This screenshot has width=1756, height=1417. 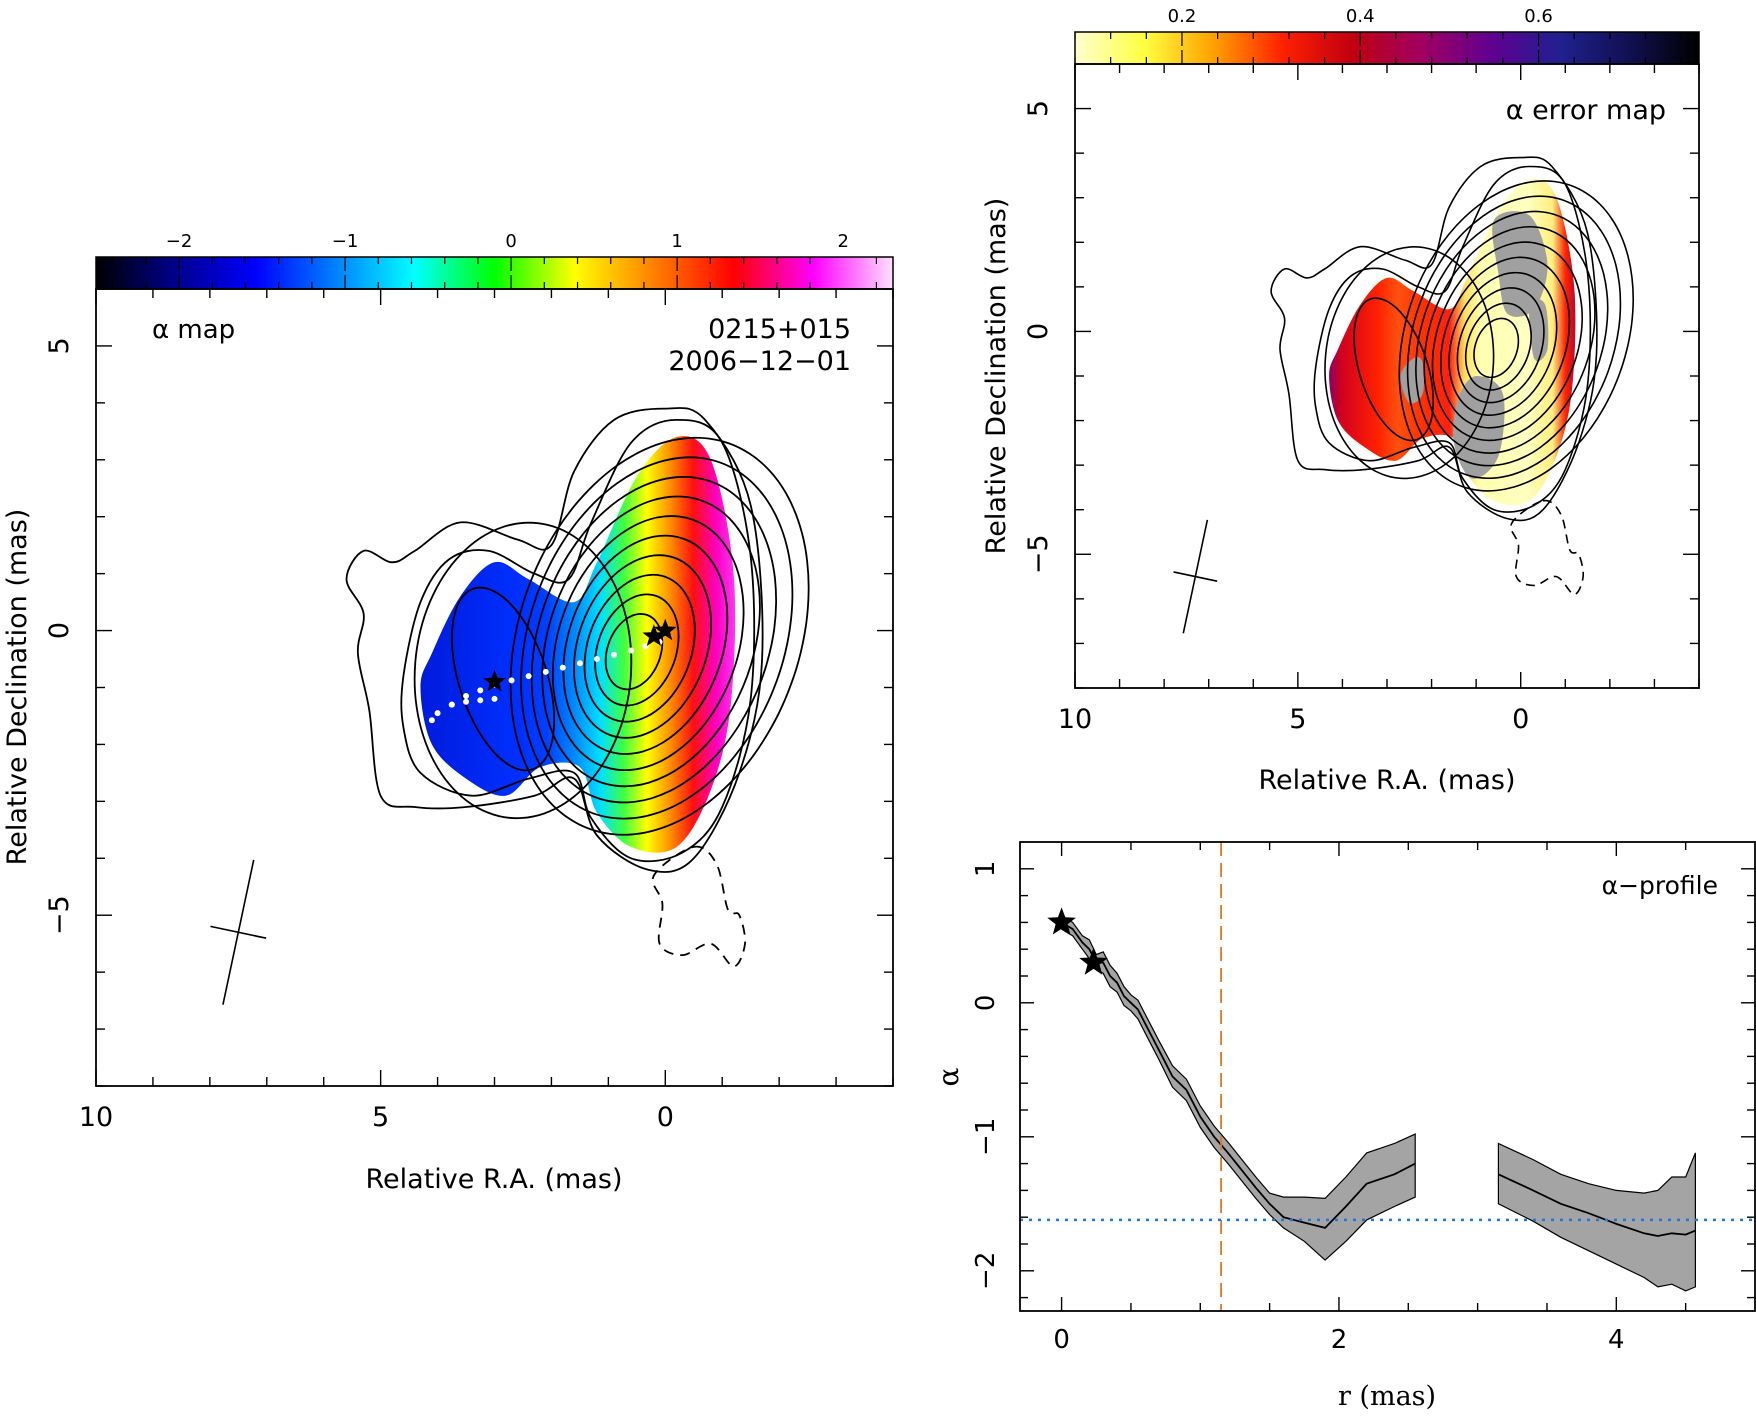 I want to click on alpha-error-colorbar, so click(x=1387, y=48).